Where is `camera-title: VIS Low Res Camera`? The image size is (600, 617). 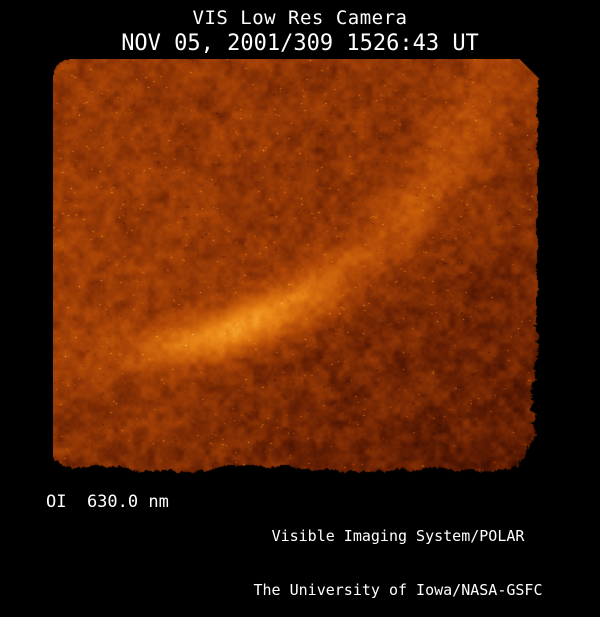
camera-title: VIS Low Res Camera is located at coordinates (300, 18).